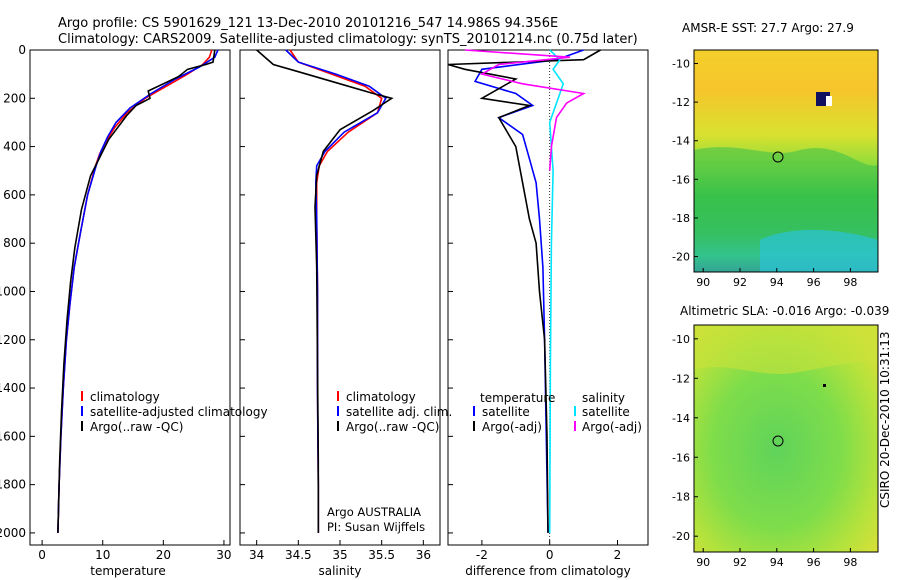 Image resolution: width=900 pixels, height=580 pixels. What do you see at coordinates (339, 555) in the screenshot?
I see `salinity-xtick-label-2: 35` at bounding box center [339, 555].